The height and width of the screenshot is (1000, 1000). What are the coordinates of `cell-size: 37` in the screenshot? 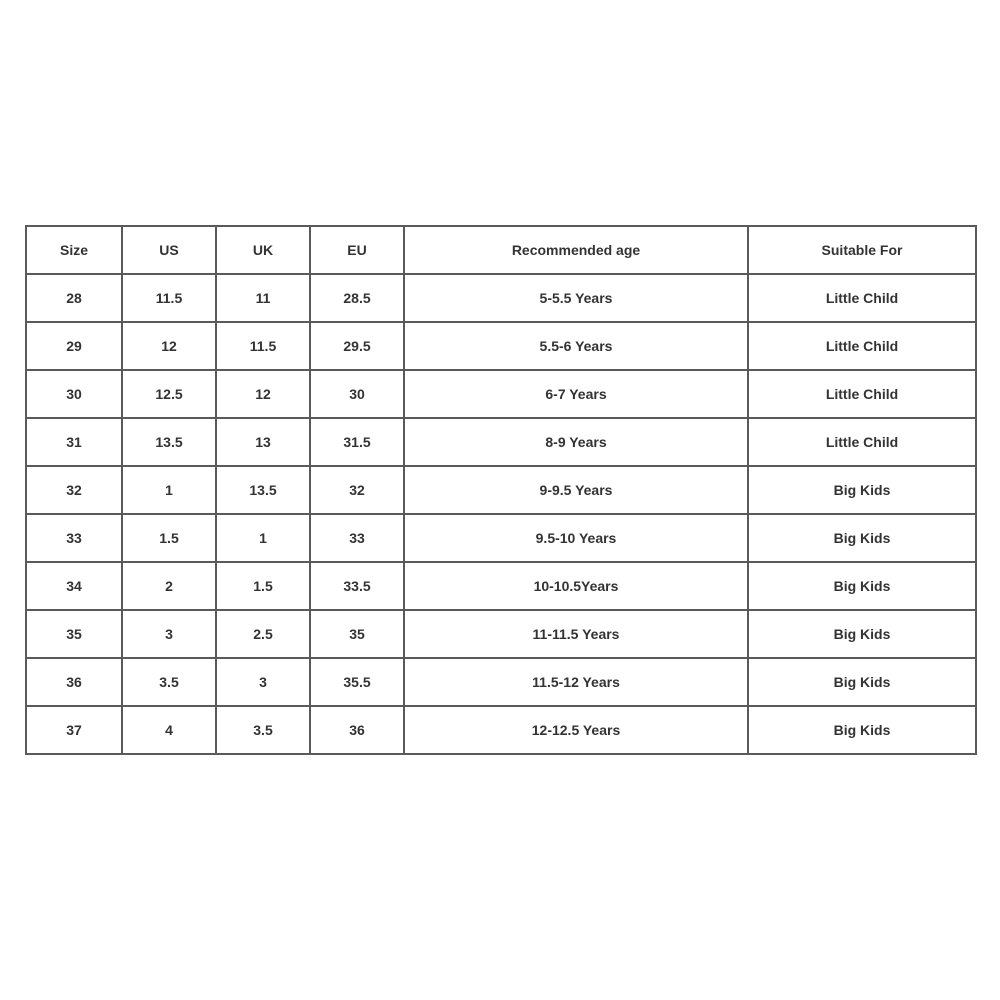 It's located at (74, 730).